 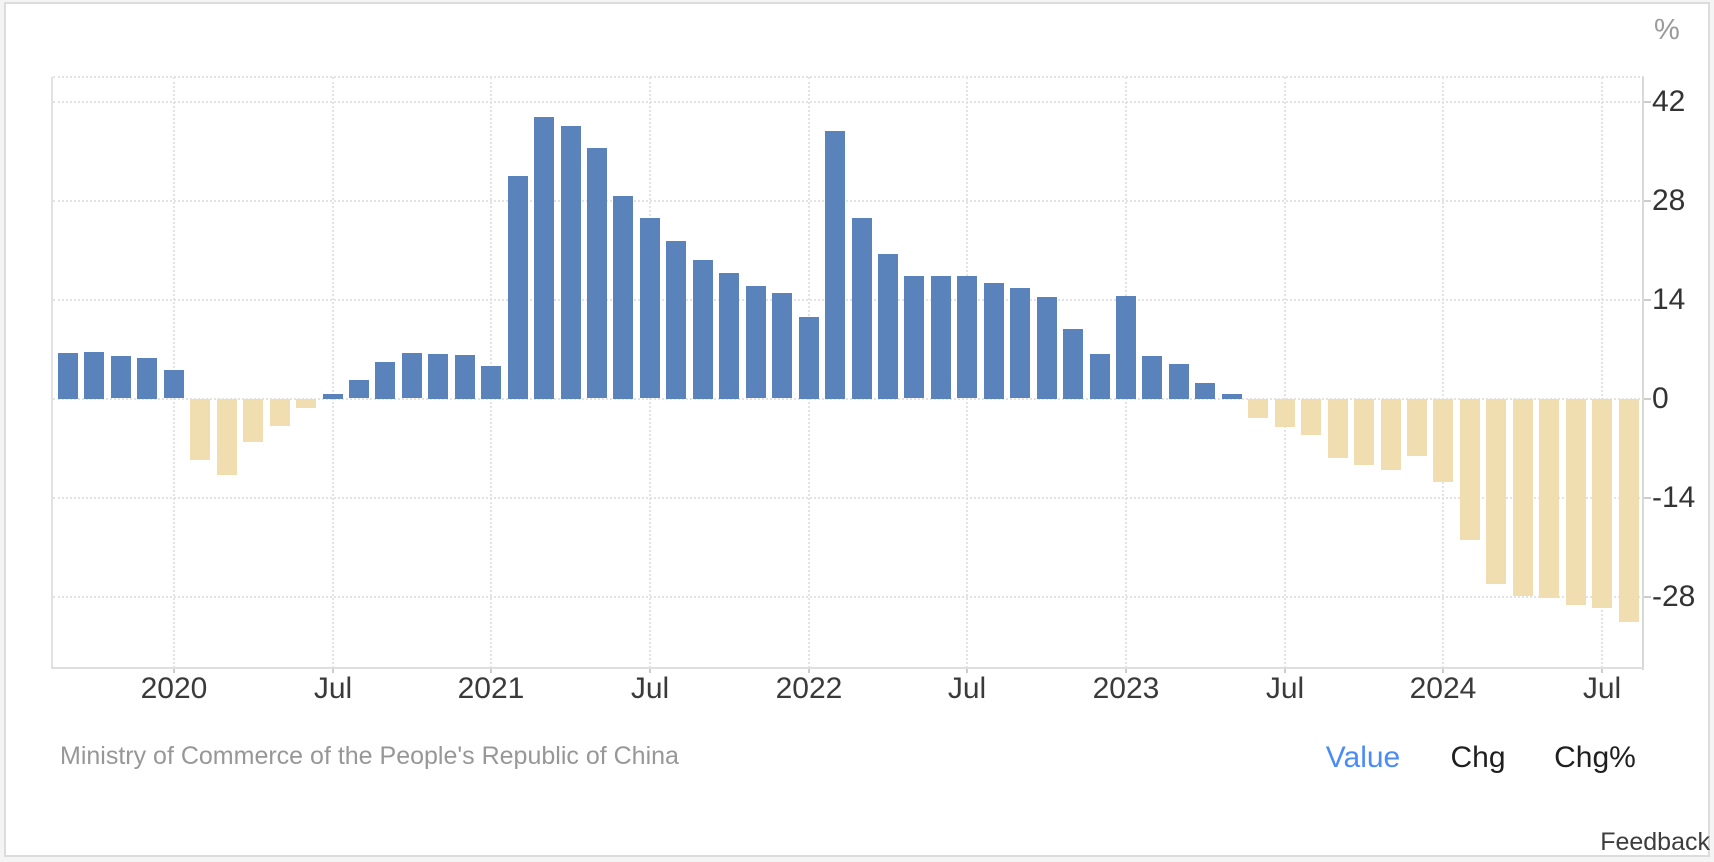 I want to click on y-axis-label: 42, so click(x=1669, y=101).